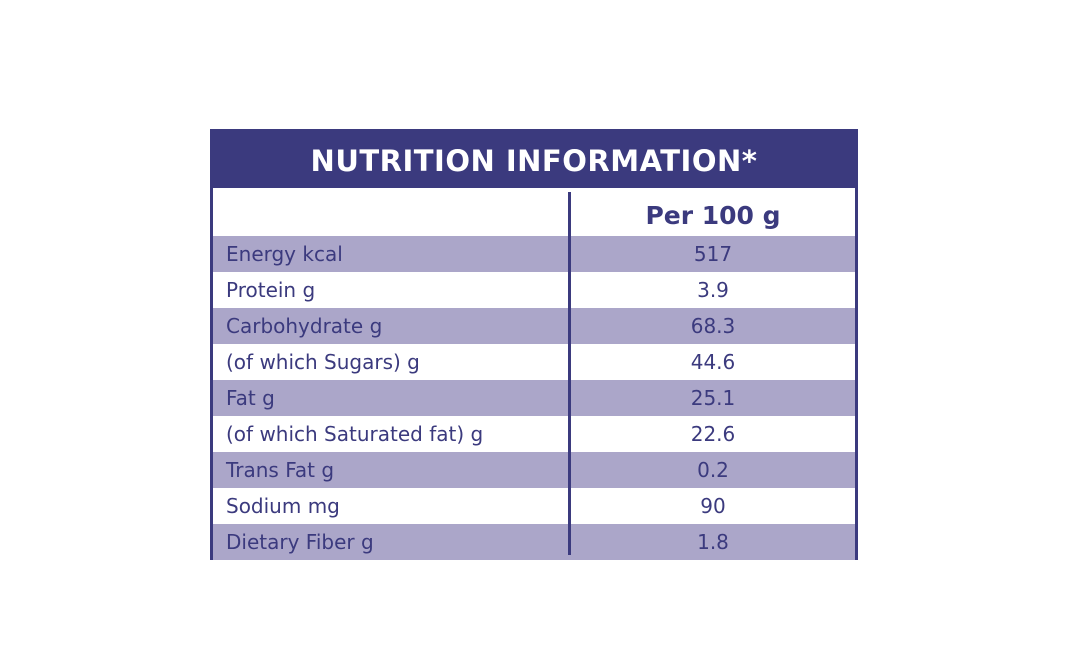 This screenshot has width=1068, height=671. Describe the element at coordinates (534, 160) in the screenshot. I see `table-title: NUTRITION INFORMATION*` at that location.